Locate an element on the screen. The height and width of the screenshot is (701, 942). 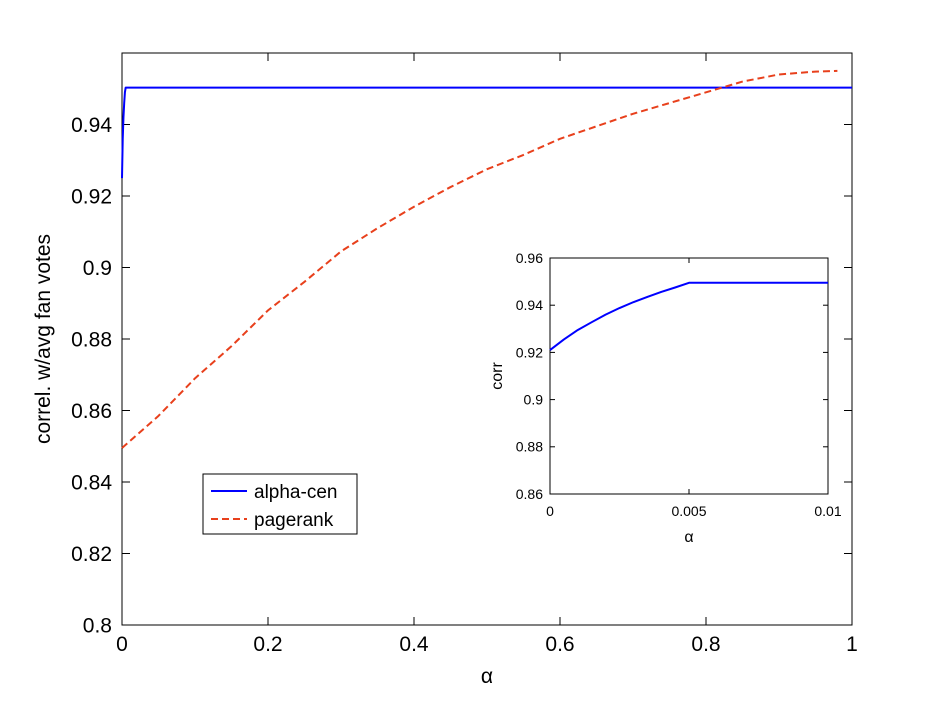
main-y-tick-label: 0.86 is located at coordinates (91, 411).